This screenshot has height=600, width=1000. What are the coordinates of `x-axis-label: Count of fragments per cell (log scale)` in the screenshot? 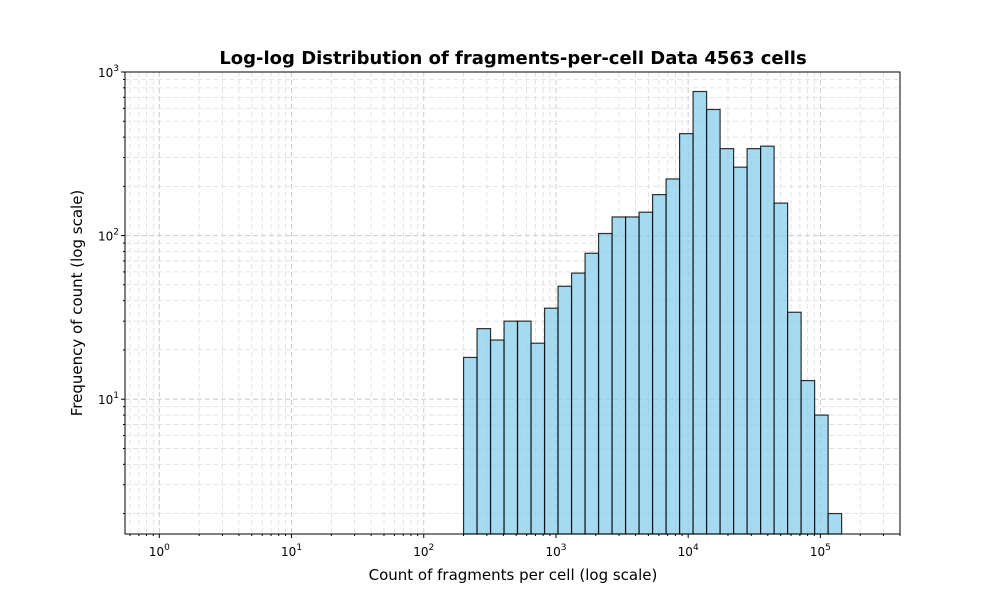 It's located at (513, 575).